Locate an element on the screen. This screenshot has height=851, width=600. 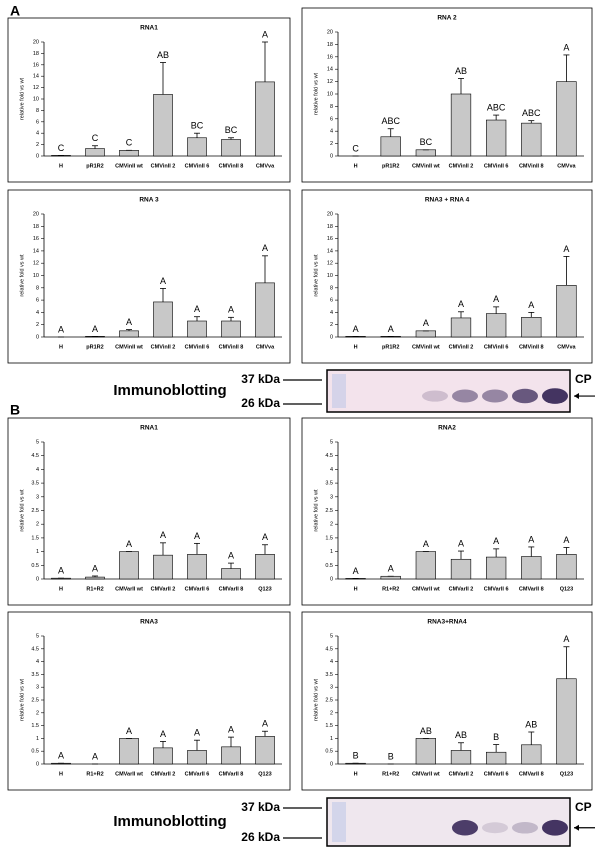
y-tick-label: 5 is located at coordinates (331, 636).